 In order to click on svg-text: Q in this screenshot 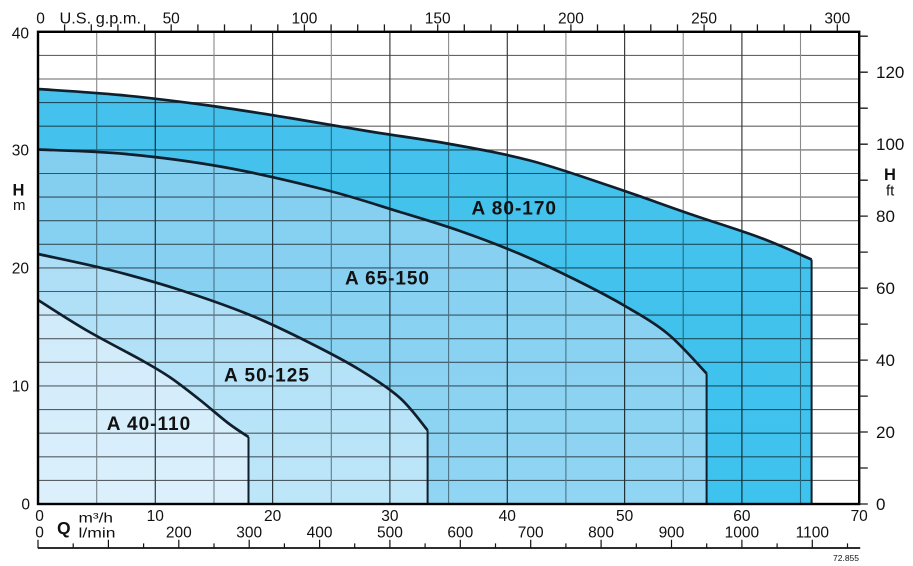, I will do `click(64, 528)`.